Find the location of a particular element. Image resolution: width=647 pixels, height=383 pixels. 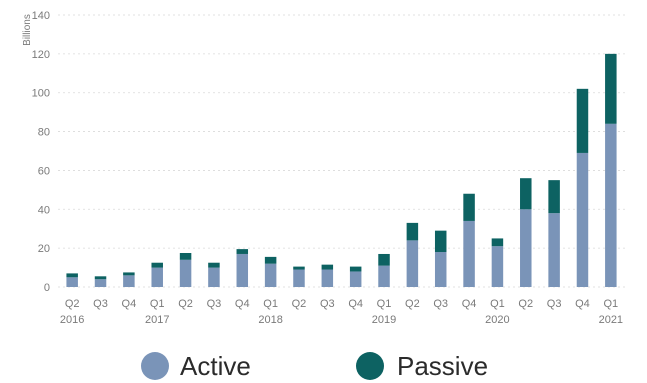

y-tick-label: 40 is located at coordinates (44, 210).